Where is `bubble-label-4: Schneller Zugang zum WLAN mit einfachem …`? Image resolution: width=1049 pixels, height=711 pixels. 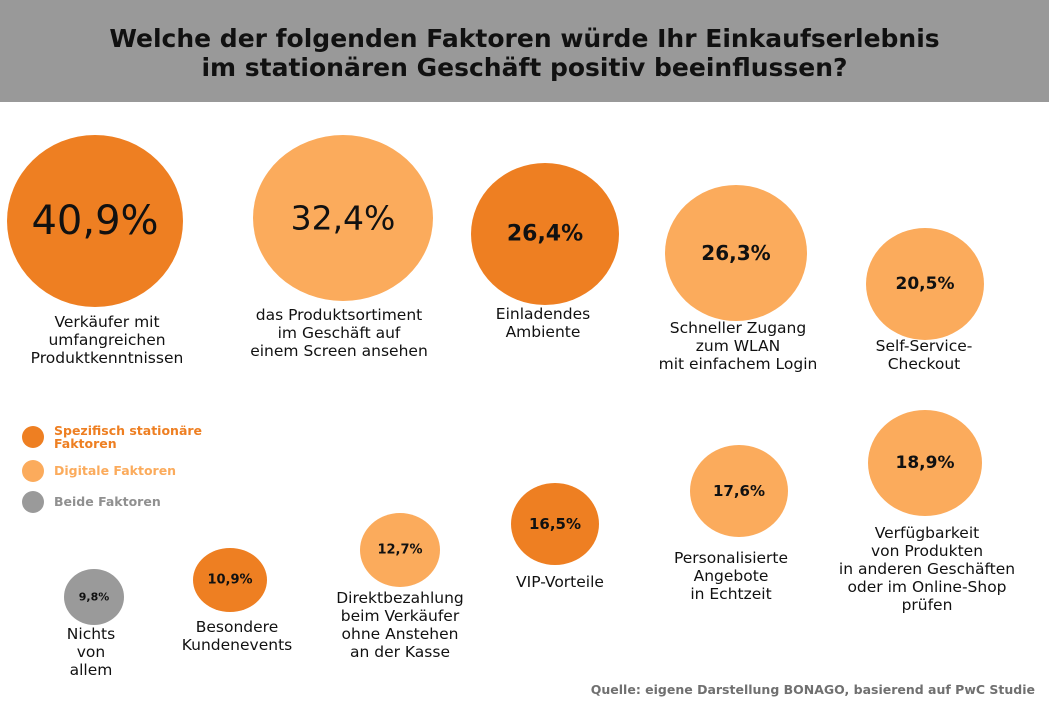
bubble-label-4: Schneller Zugang zum WLAN mit einfachem … is located at coordinates (738, 346).